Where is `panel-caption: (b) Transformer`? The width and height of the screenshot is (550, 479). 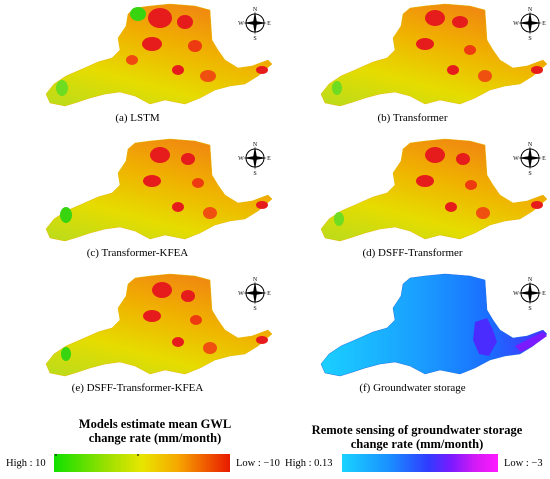 panel-caption: (b) Transformer is located at coordinates (412, 118).